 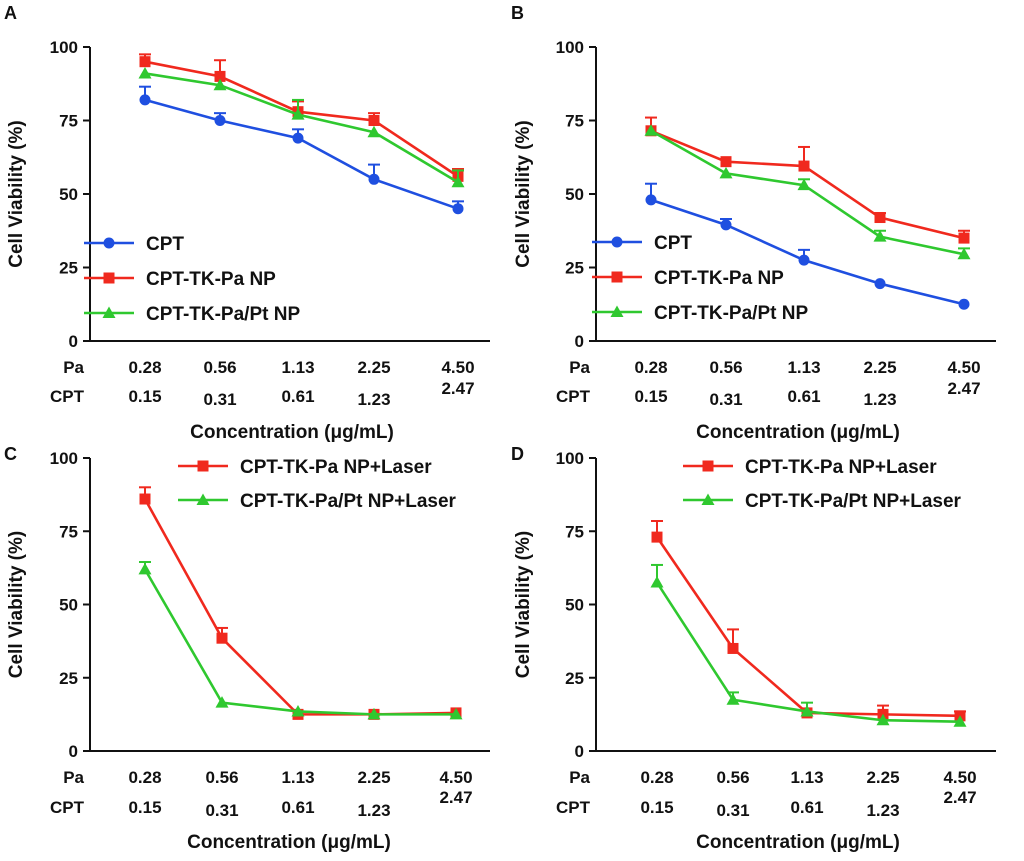 I want to click on series-cpt-tk-pa-np, so click(x=807, y=180).